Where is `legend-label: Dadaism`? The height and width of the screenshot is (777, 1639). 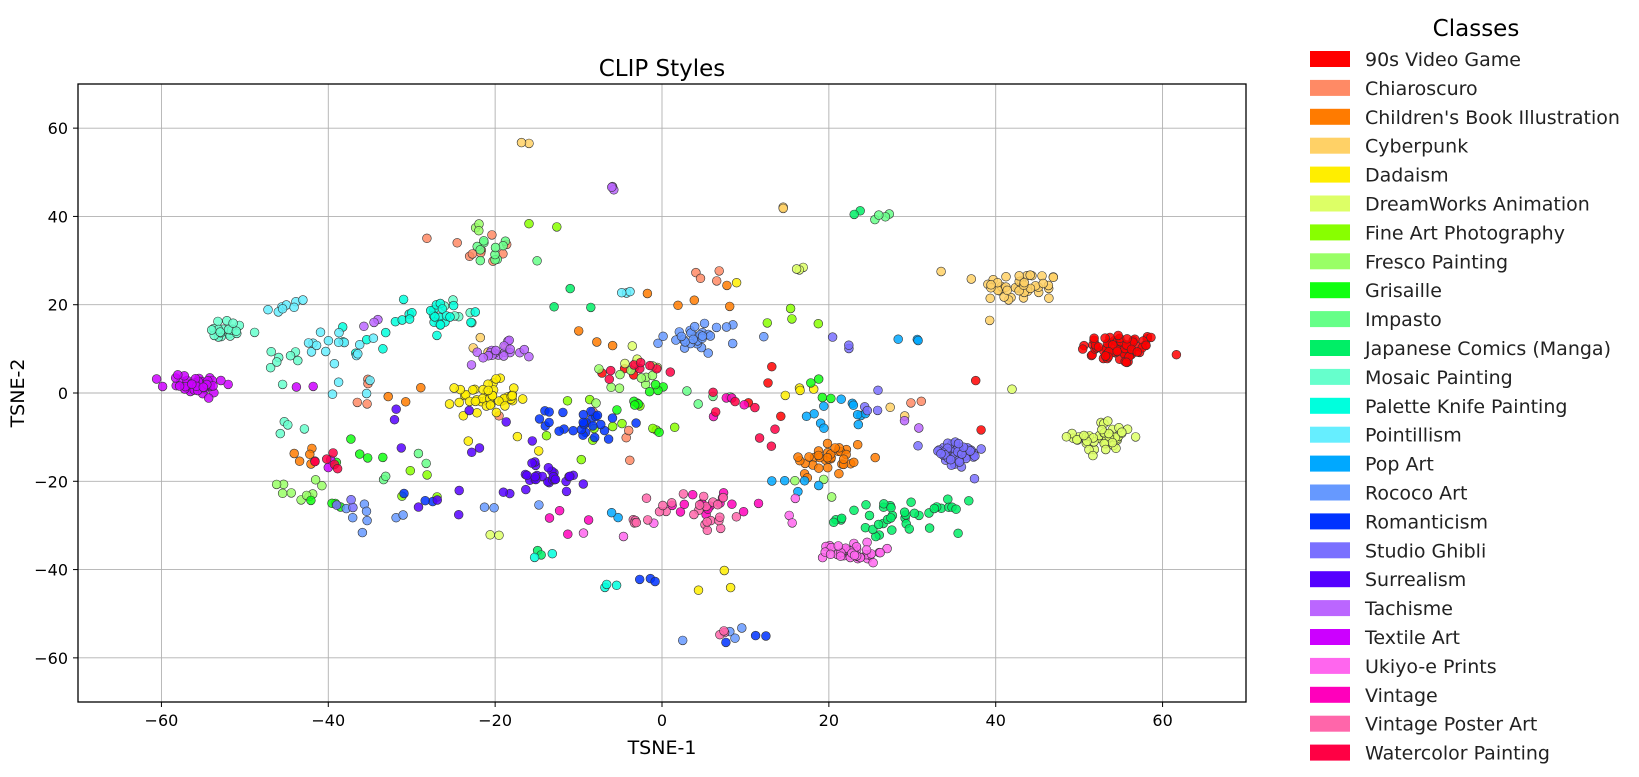 legend-label: Dadaism is located at coordinates (1407, 176).